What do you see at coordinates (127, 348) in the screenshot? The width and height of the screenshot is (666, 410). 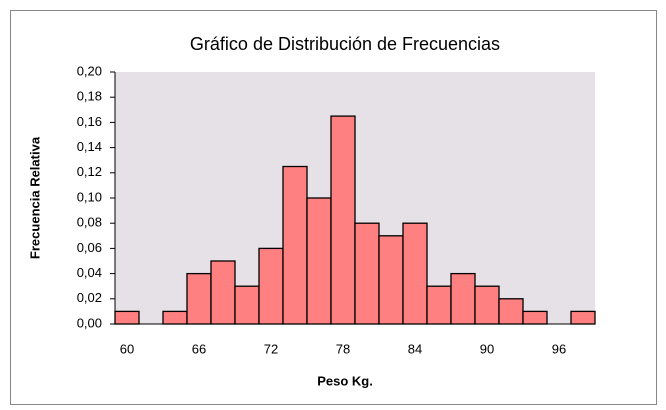 I see `x-tick-label: 60` at bounding box center [127, 348].